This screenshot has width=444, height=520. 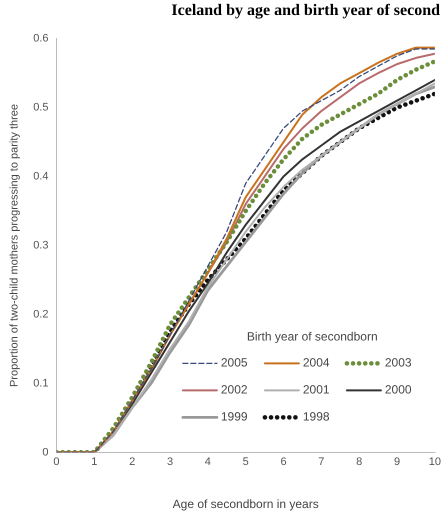 What do you see at coordinates (45, 452) in the screenshot?
I see `y-tick-label: 0` at bounding box center [45, 452].